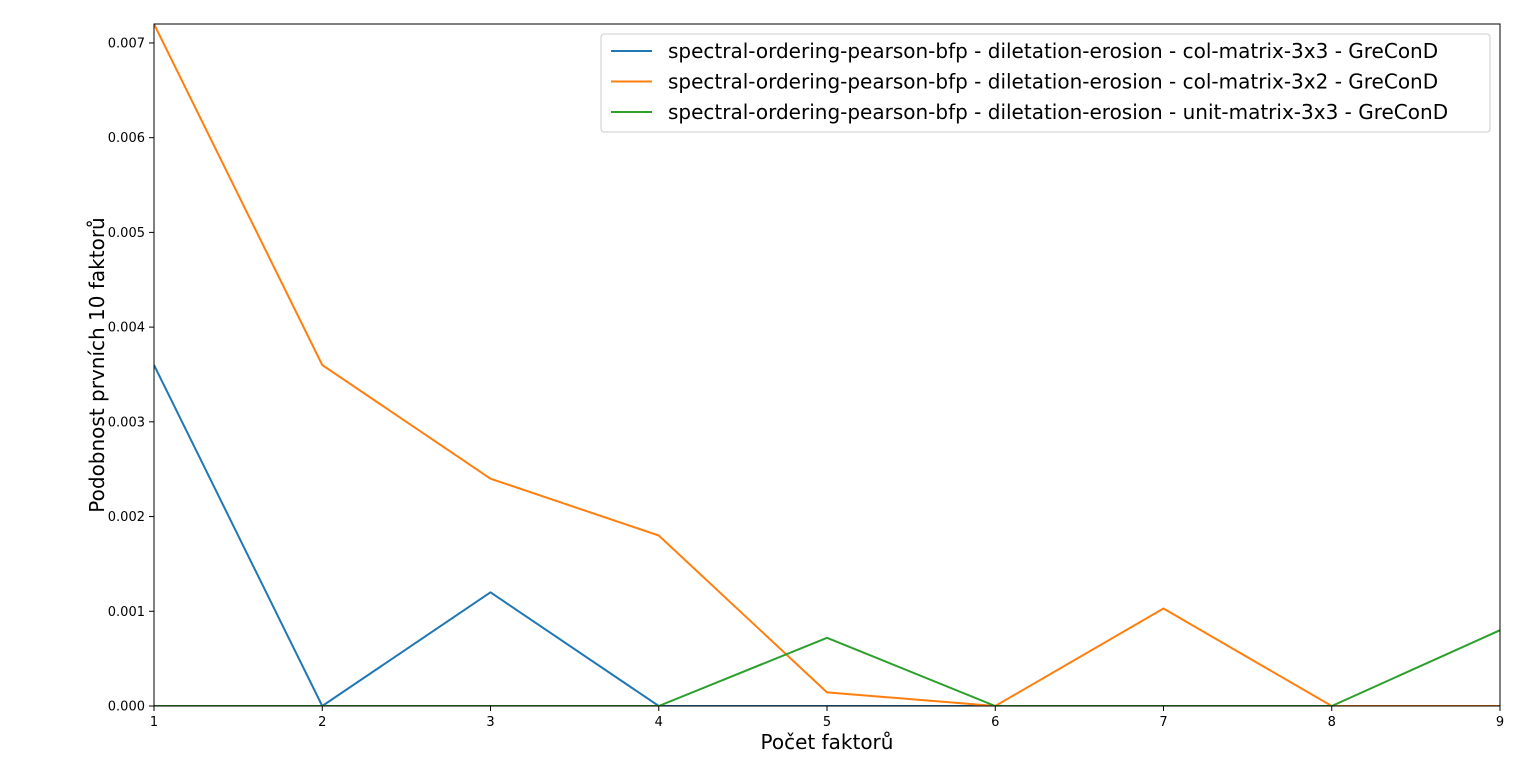  What do you see at coordinates (126, 43) in the screenshot?
I see `y-tick-label: 0.007` at bounding box center [126, 43].